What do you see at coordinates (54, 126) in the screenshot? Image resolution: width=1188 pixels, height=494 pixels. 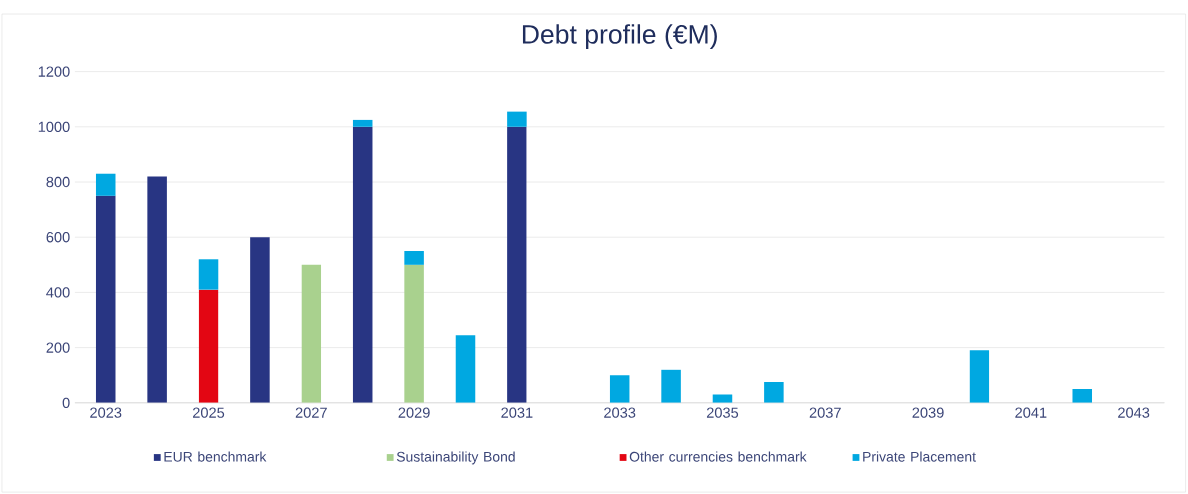 I see `y-tick-label: 1000` at bounding box center [54, 126].